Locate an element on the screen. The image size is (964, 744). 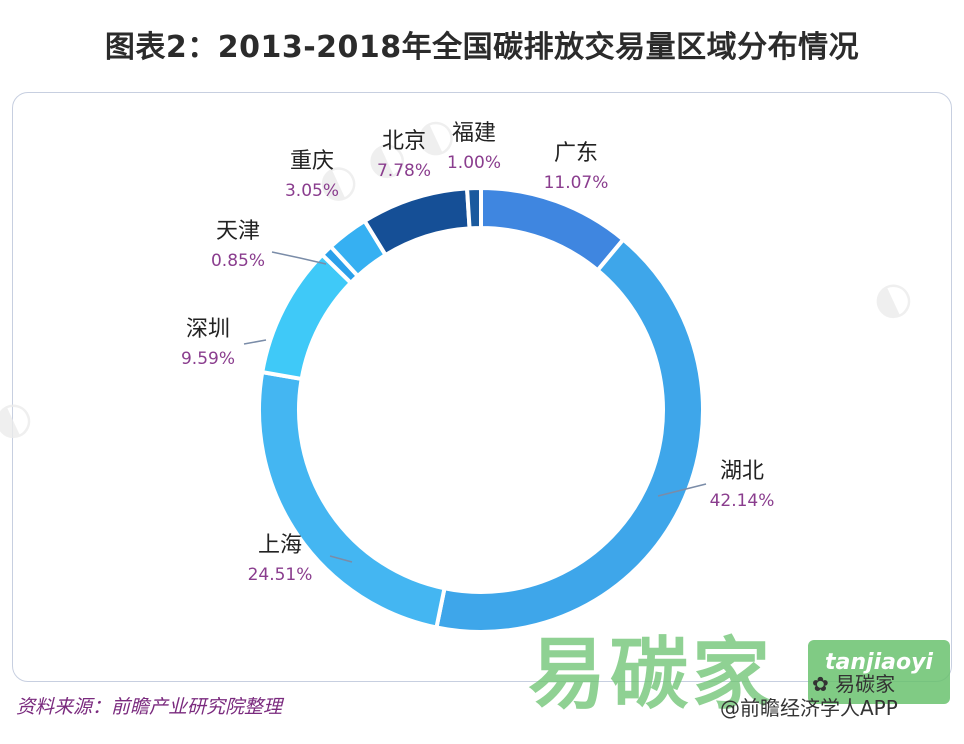
slice-name-label: 重庆 is located at coordinates (312, 161).